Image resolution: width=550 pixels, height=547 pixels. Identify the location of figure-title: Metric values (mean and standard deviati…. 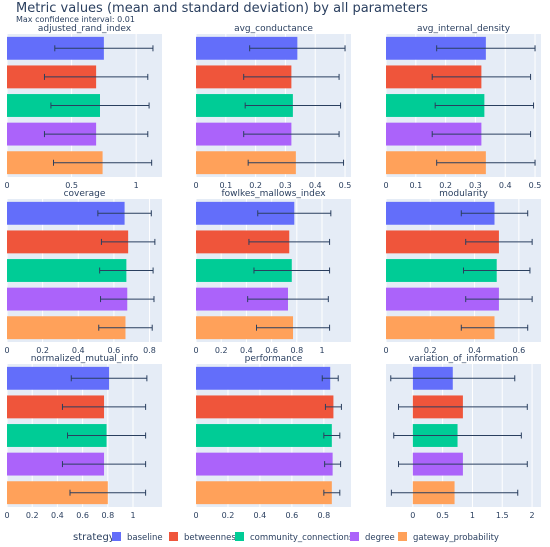
(222, 8).